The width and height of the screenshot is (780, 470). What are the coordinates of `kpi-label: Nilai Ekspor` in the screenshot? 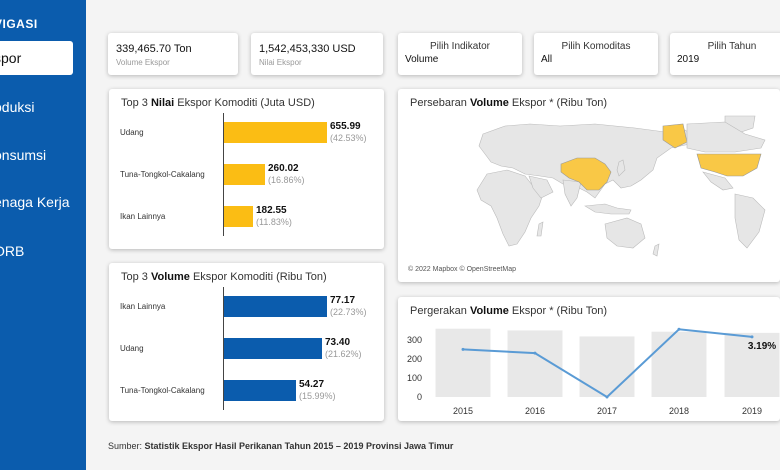 It's located at (280, 62).